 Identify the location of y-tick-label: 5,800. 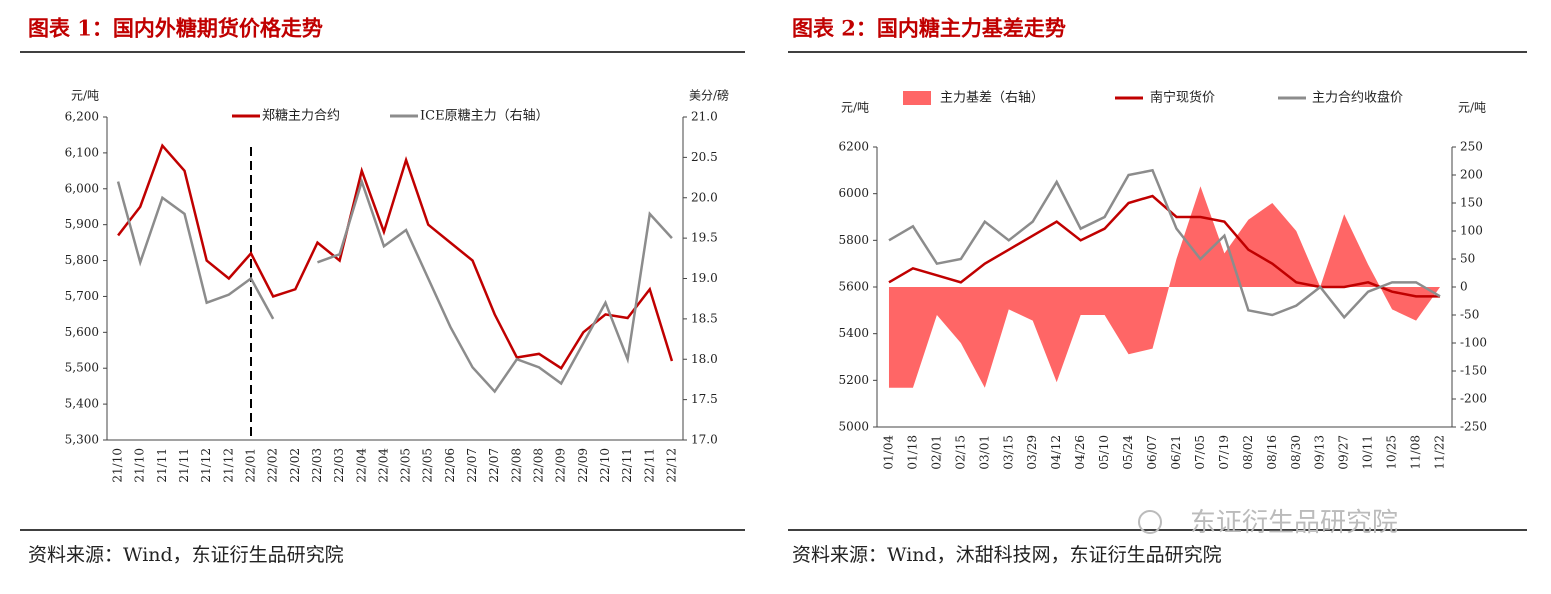
(82, 260).